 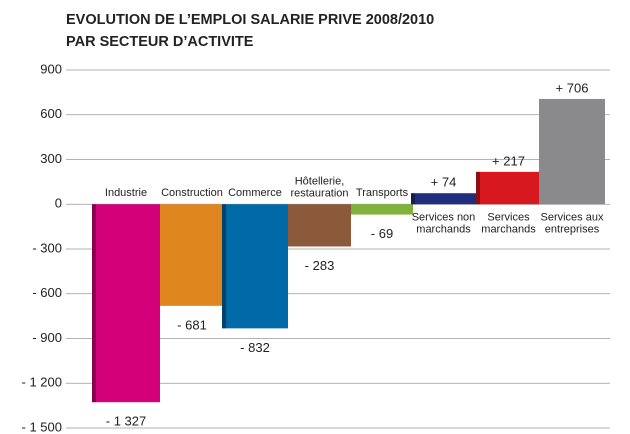 I want to click on y-tick-label: 300, so click(x=51, y=158).